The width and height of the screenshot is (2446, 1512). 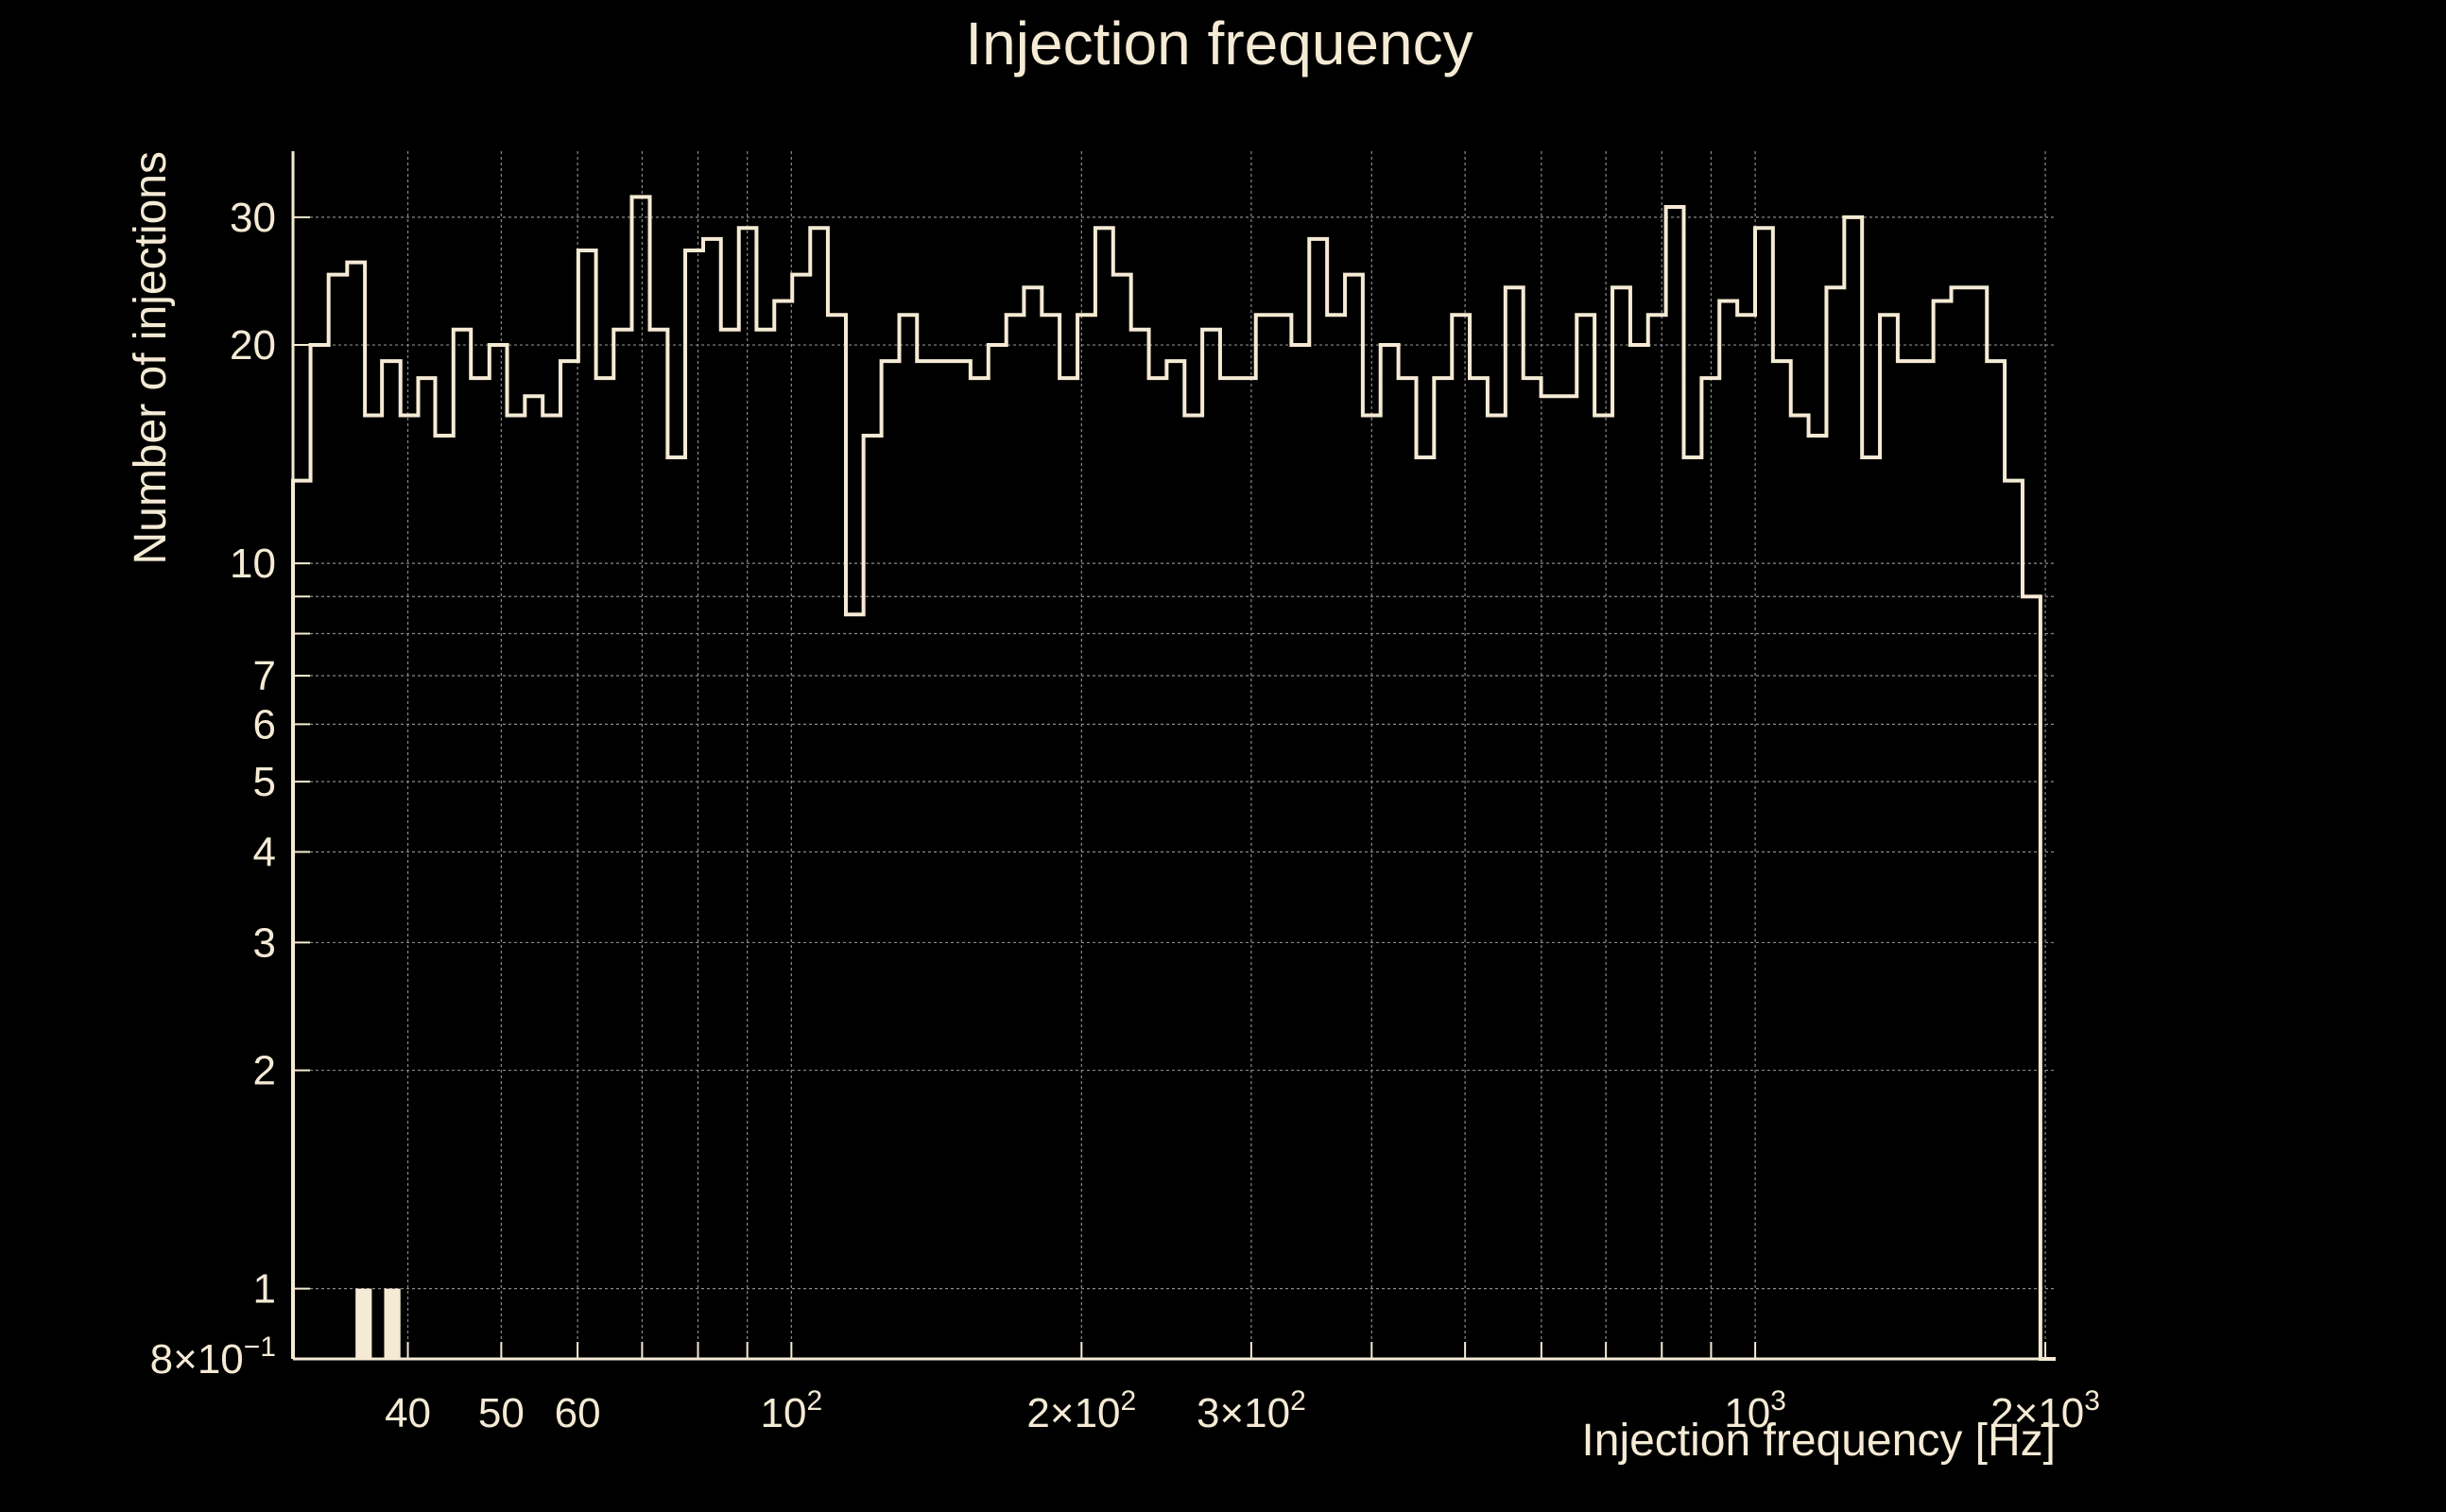 What do you see at coordinates (151, 358) in the screenshot?
I see `y-axis-label: Number of injections` at bounding box center [151, 358].